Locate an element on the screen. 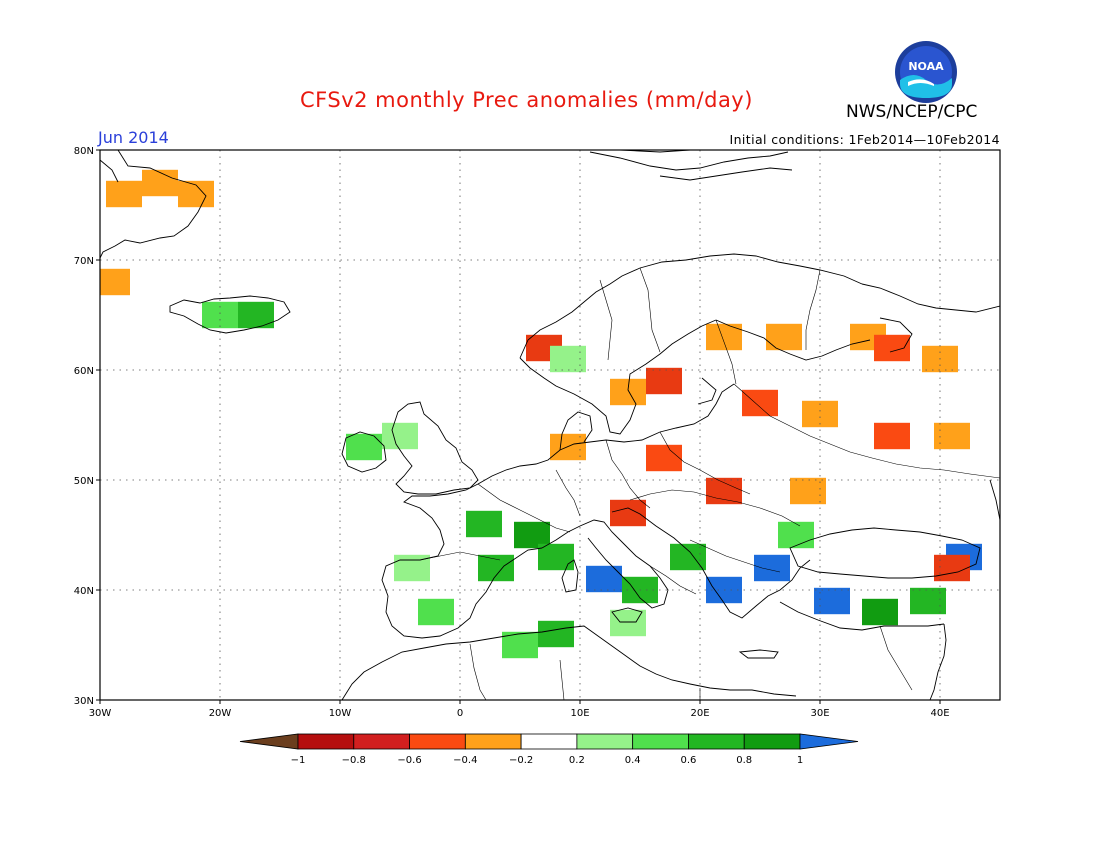 Image resolution: width=1100 pixels, height=850 pixels. lat-label: 70N is located at coordinates (84, 261).